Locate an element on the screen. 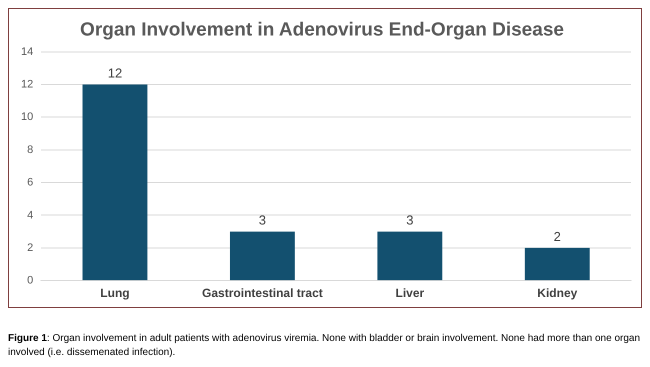  x-tick-label: Lung is located at coordinates (115, 293).